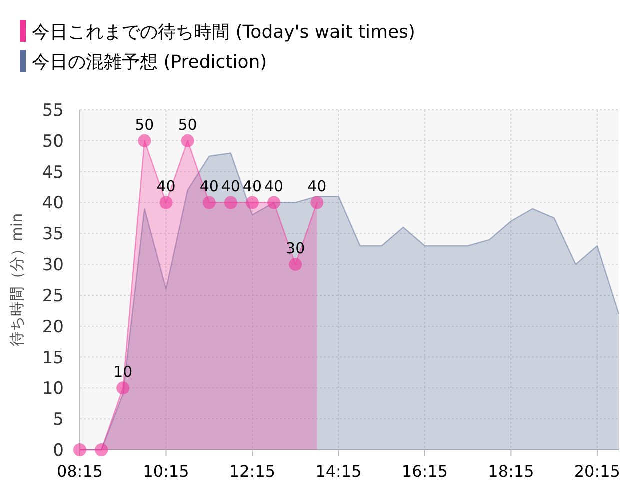 This screenshot has width=640, height=500. Describe the element at coordinates (53, 234) in the screenshot. I see `y-tick-label: 35` at that location.